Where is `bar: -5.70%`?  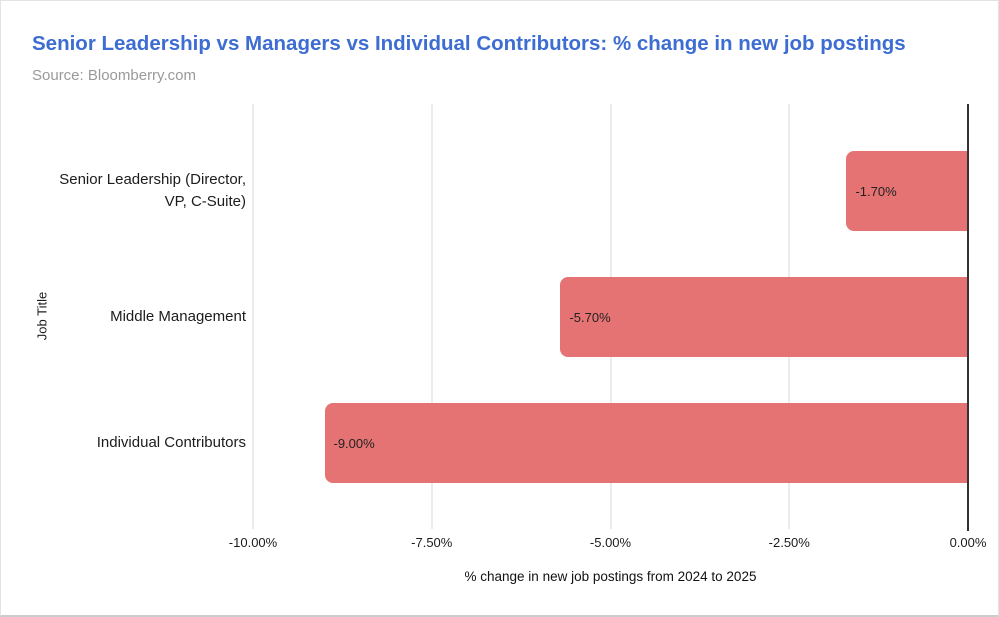
bar: -5.70% is located at coordinates (764, 317).